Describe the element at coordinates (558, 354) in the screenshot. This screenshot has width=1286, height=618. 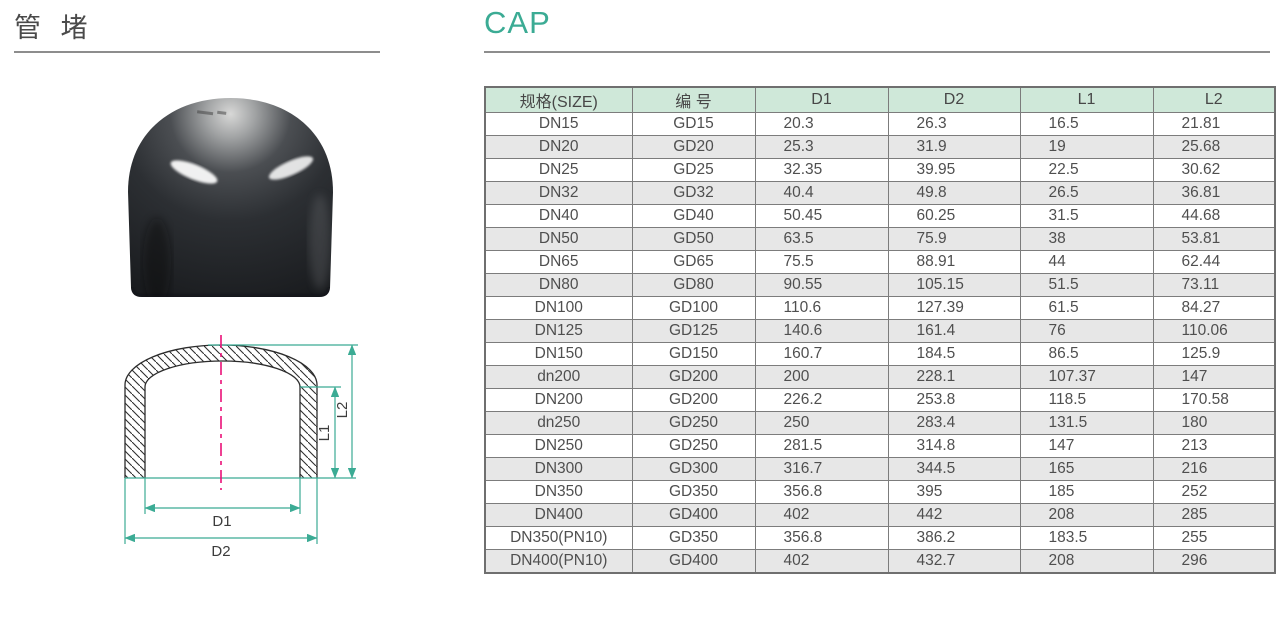
I see `size-cell: DN150` at that location.